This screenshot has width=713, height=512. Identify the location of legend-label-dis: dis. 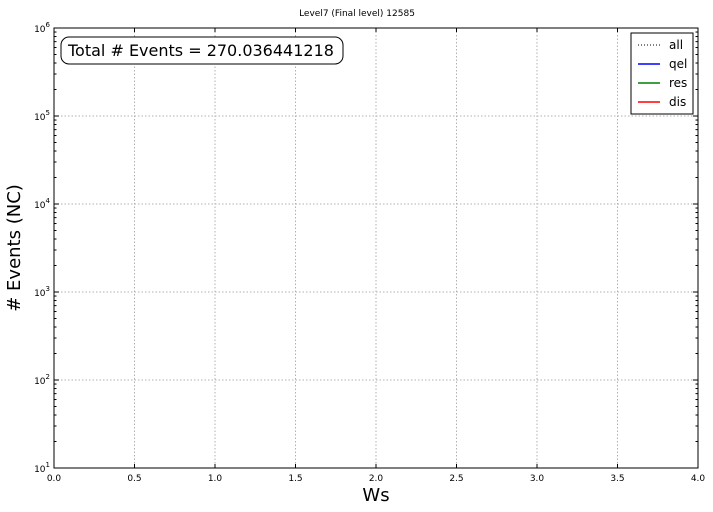
(677, 102).